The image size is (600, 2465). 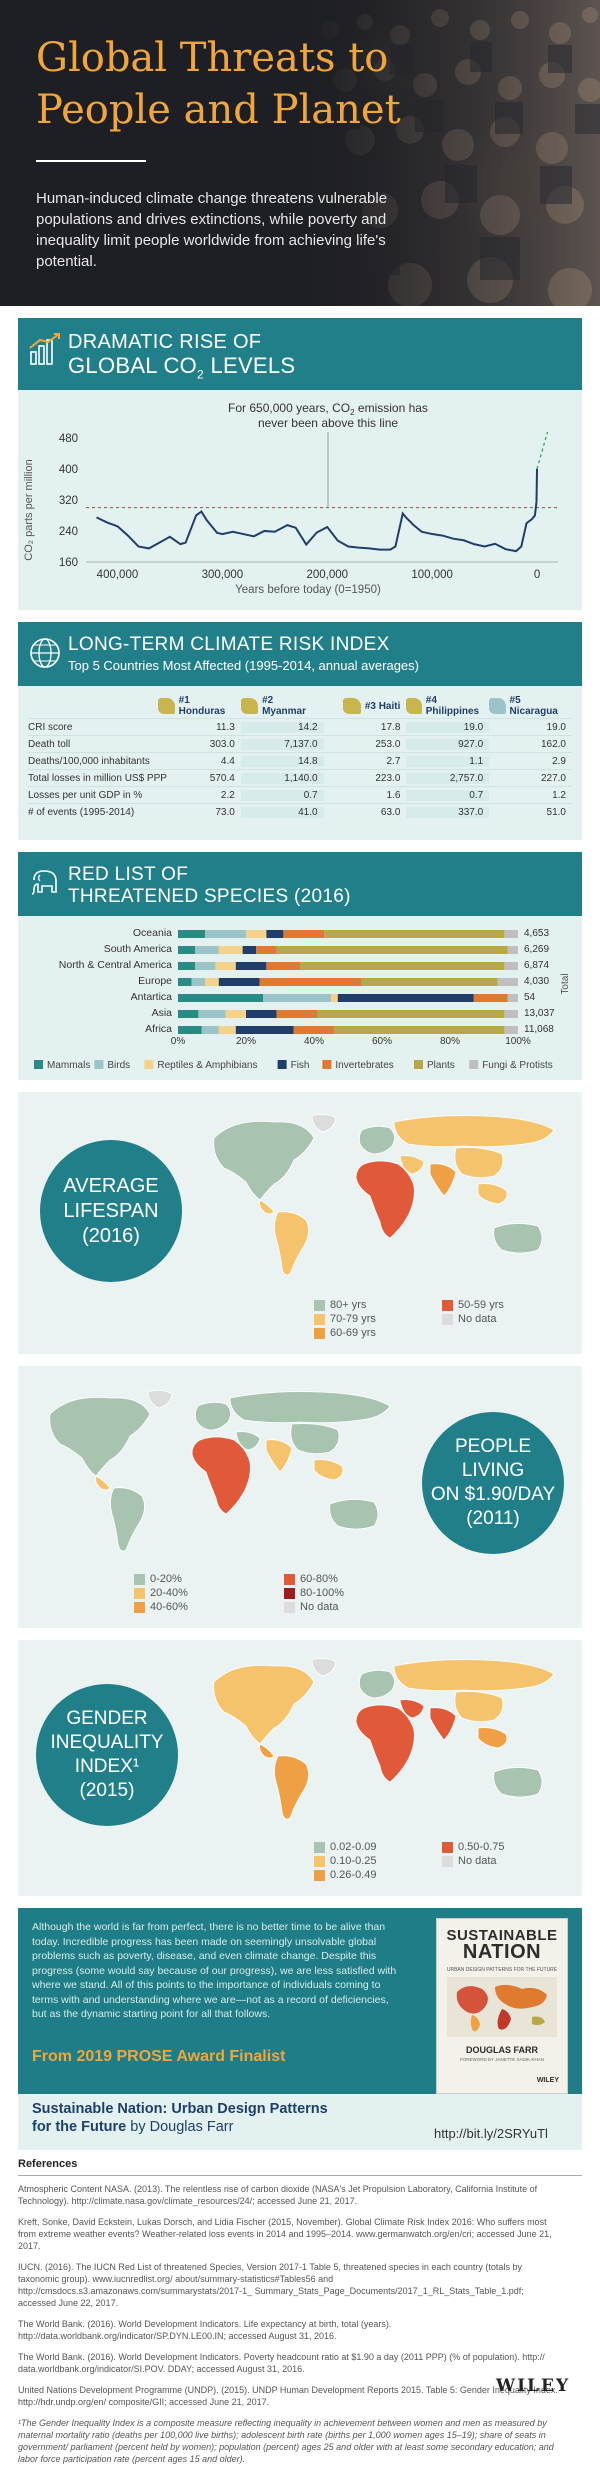 What do you see at coordinates (502, 1970) in the screenshot?
I see `cover-subtitle: URBAN DESIGN PATTERNS FOR THE FUTURE` at bounding box center [502, 1970].